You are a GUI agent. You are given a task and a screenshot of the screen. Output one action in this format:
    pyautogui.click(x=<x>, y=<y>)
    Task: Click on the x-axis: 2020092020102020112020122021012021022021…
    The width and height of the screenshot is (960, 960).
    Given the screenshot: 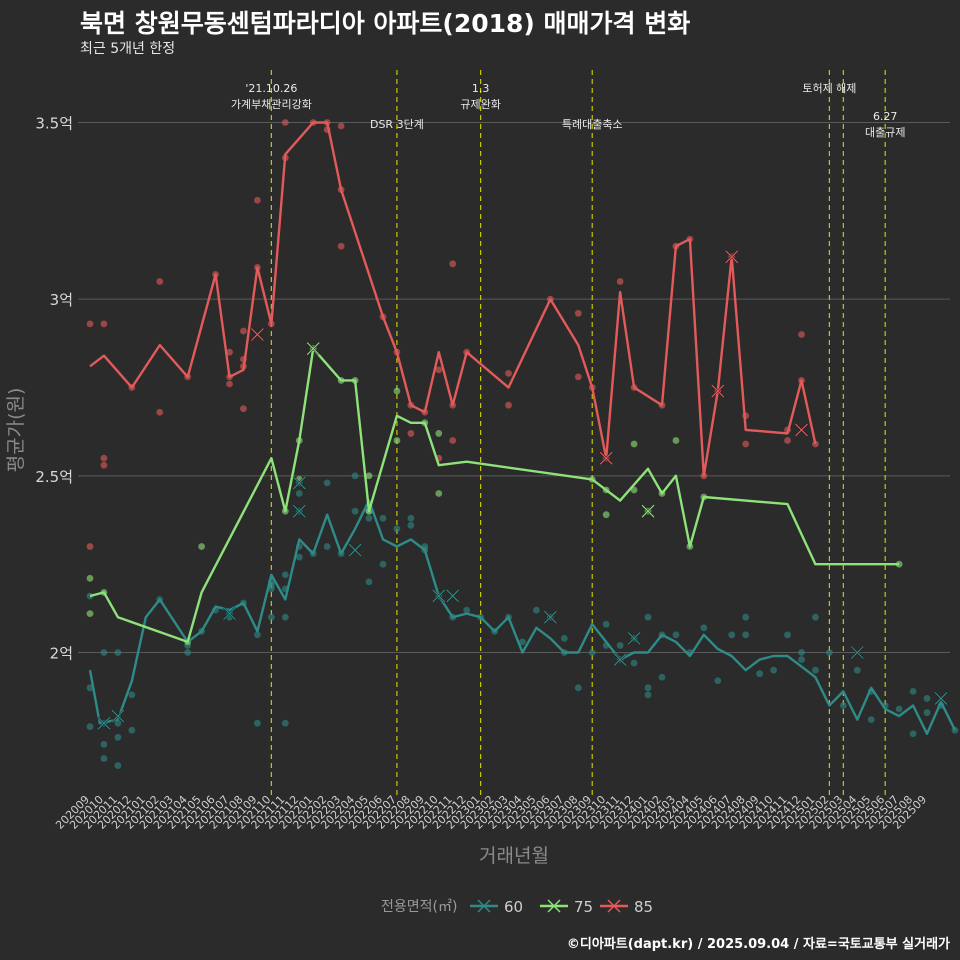 What is the action you would take?
    pyautogui.click(x=491, y=812)
    